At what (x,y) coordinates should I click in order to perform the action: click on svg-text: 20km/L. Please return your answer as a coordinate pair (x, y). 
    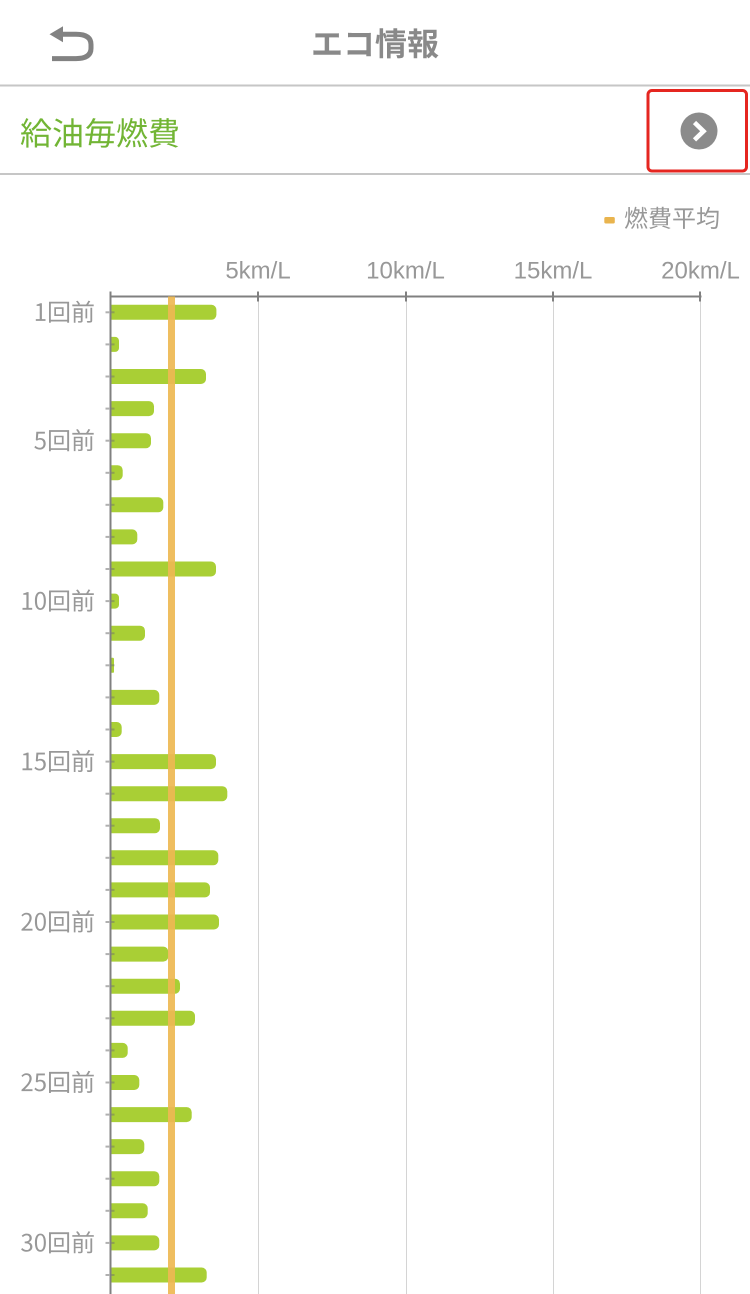
    Looking at the image, I should click on (700, 271).